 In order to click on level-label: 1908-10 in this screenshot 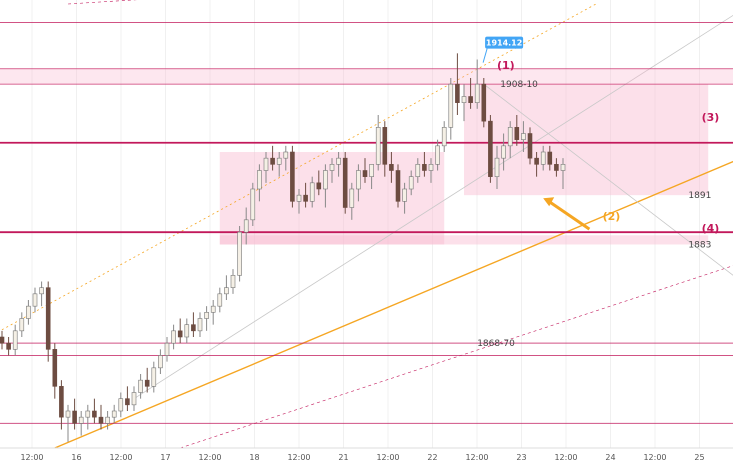, I will do `click(519, 85)`.